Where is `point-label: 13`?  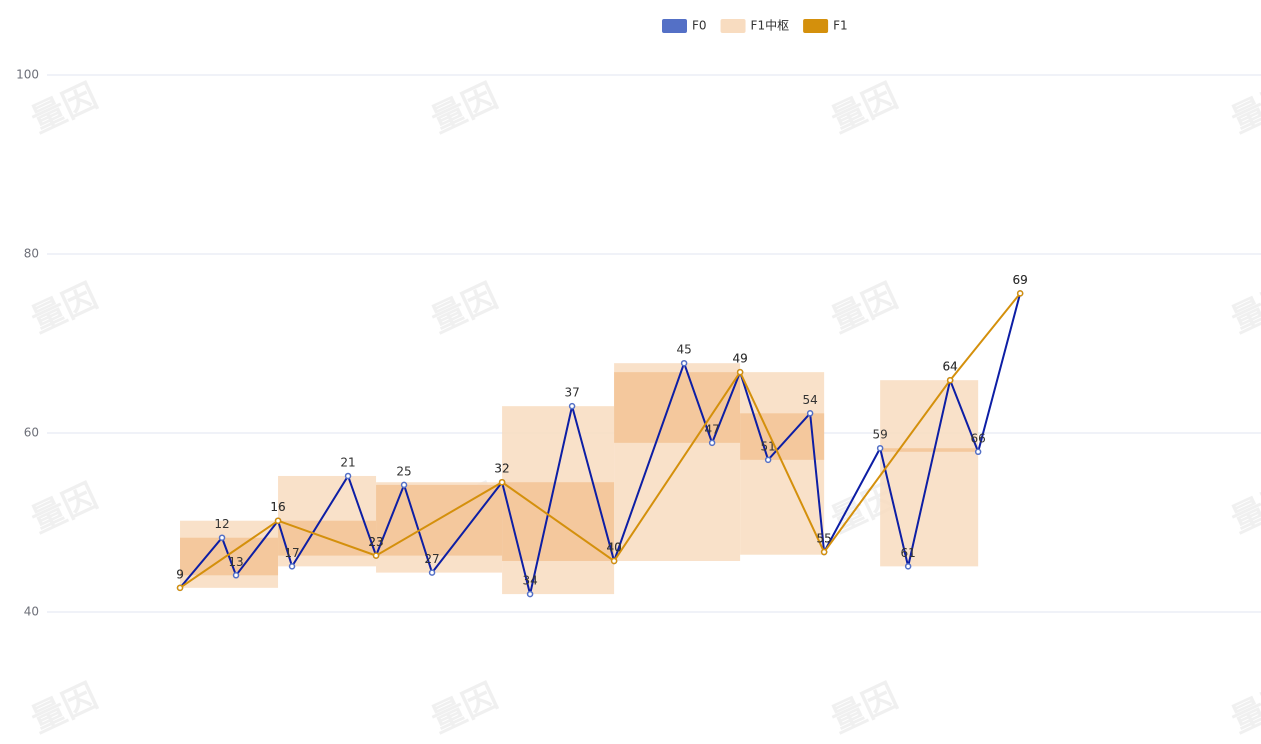
point-label: 13 is located at coordinates (235, 562).